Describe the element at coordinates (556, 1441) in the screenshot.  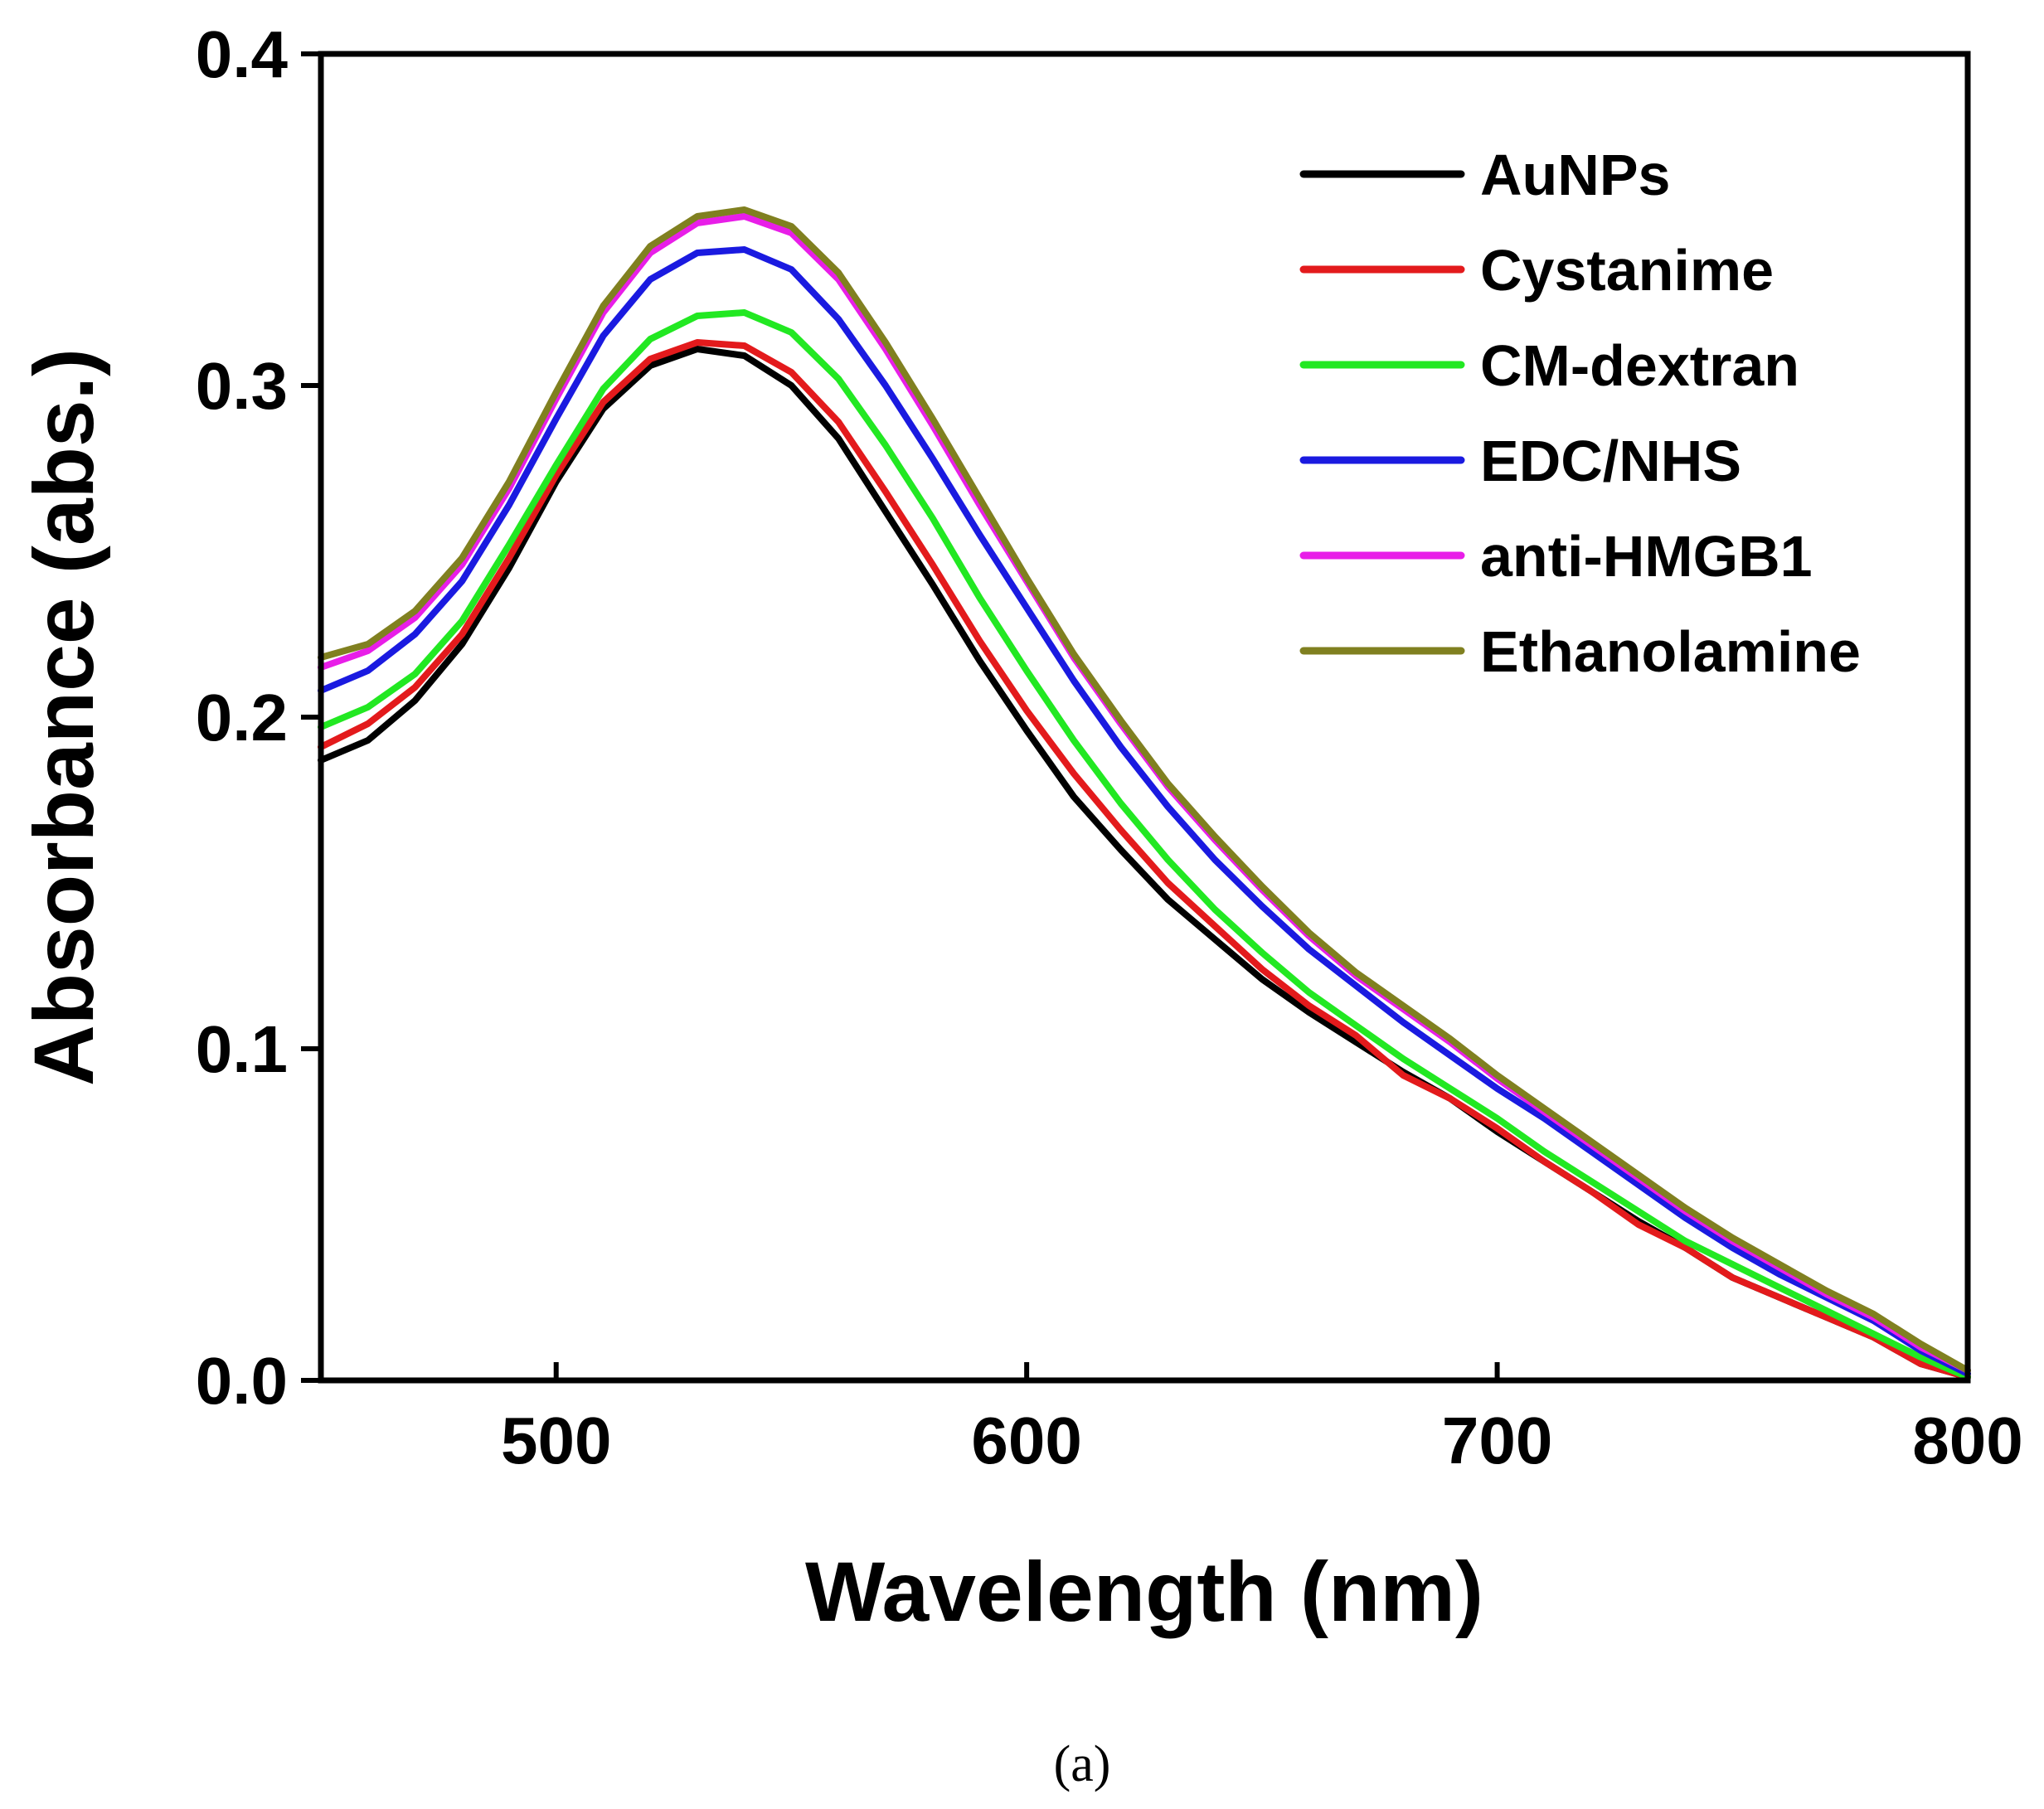
I see `x-tick-label: 500` at that location.